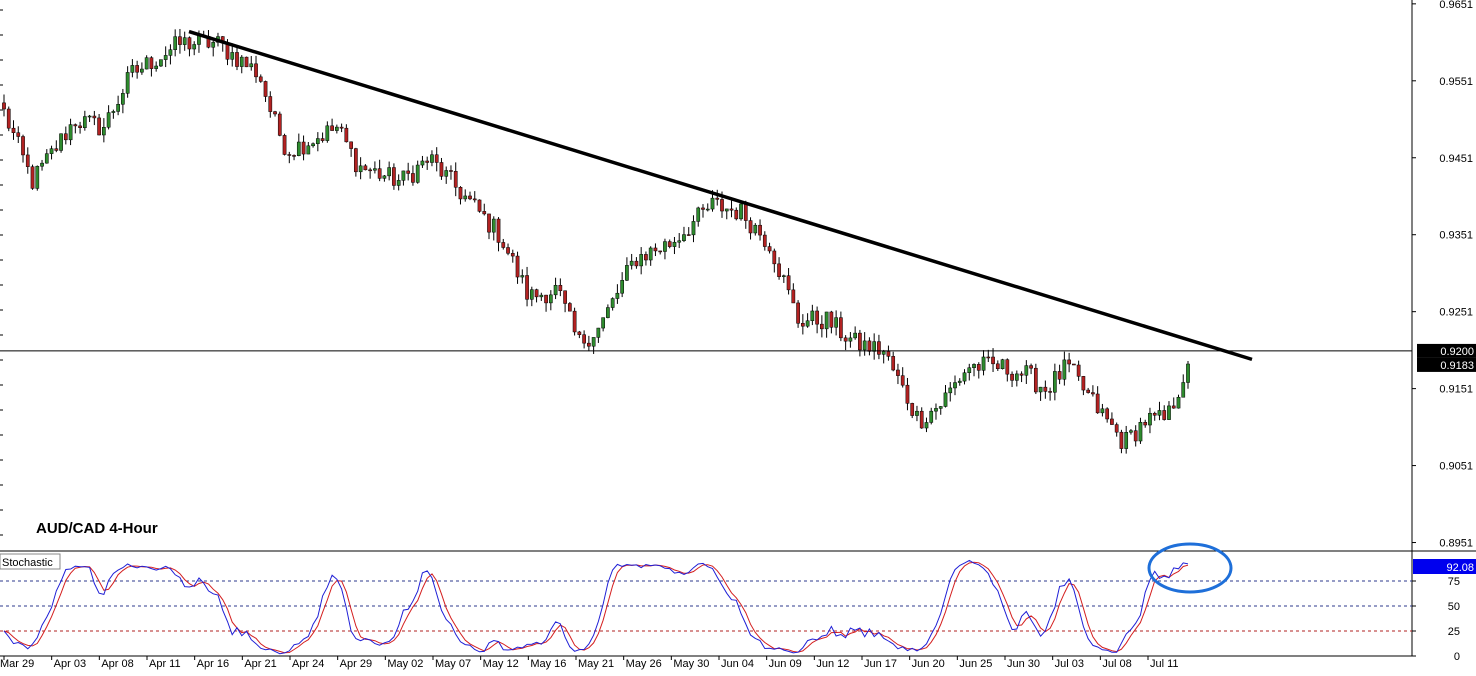  Describe the element at coordinates (785, 664) in the screenshot. I see `date-tick-label: Jun 09` at that location.